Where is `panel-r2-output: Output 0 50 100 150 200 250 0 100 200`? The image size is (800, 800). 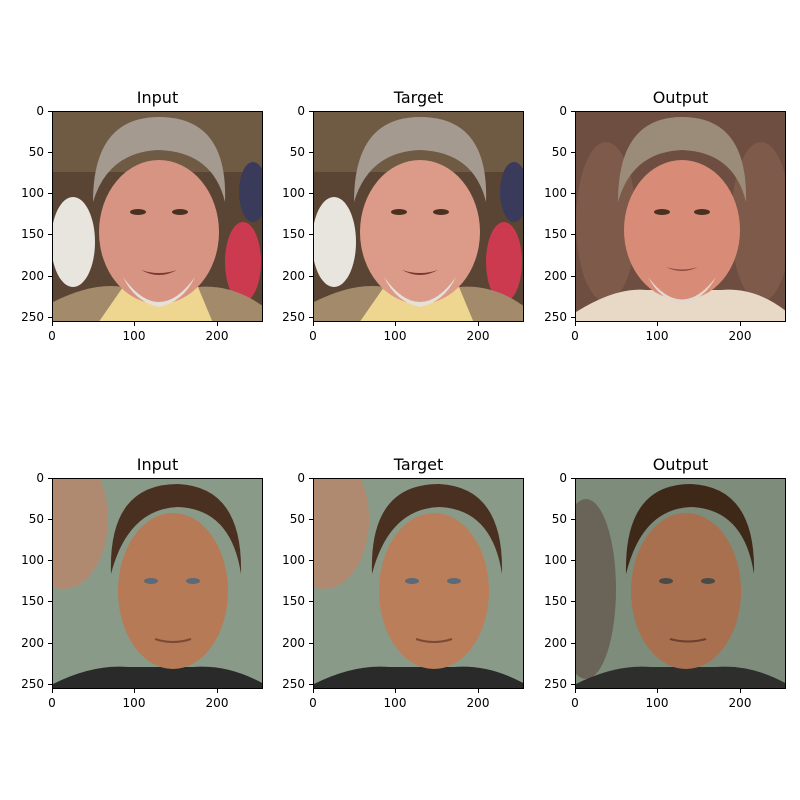
panel-r2-output: Output 0 50 100 150 200 250 0 100 200 is located at coordinates (665, 583).